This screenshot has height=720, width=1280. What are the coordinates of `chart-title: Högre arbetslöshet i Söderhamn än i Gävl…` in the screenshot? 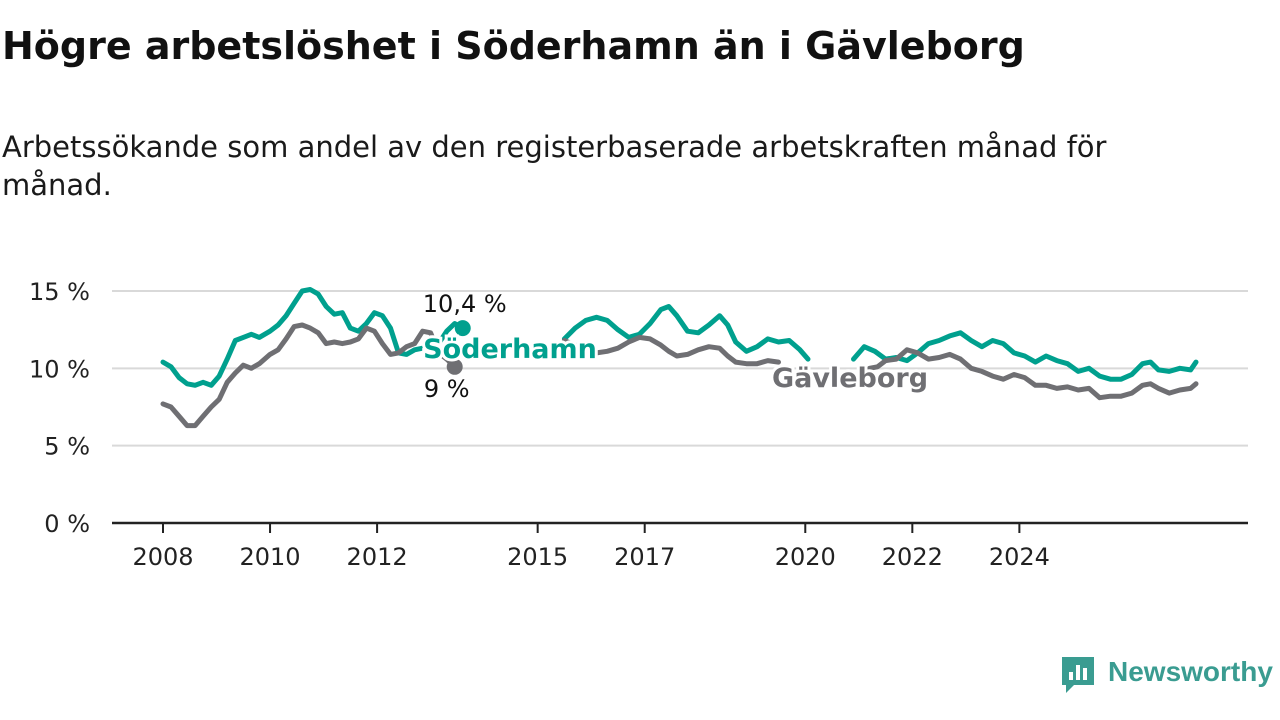 It's located at (513, 46).